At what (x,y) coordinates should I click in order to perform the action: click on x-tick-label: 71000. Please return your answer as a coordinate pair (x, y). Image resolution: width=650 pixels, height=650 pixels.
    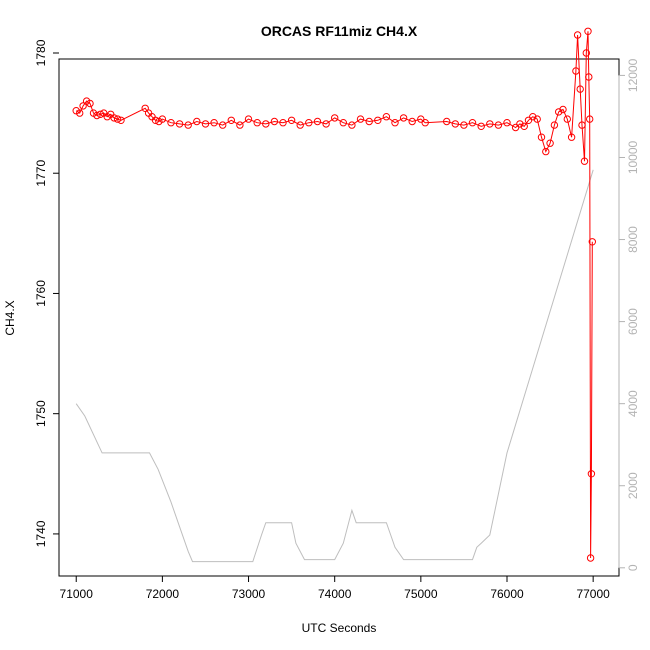
    Looking at the image, I should click on (77, 594).